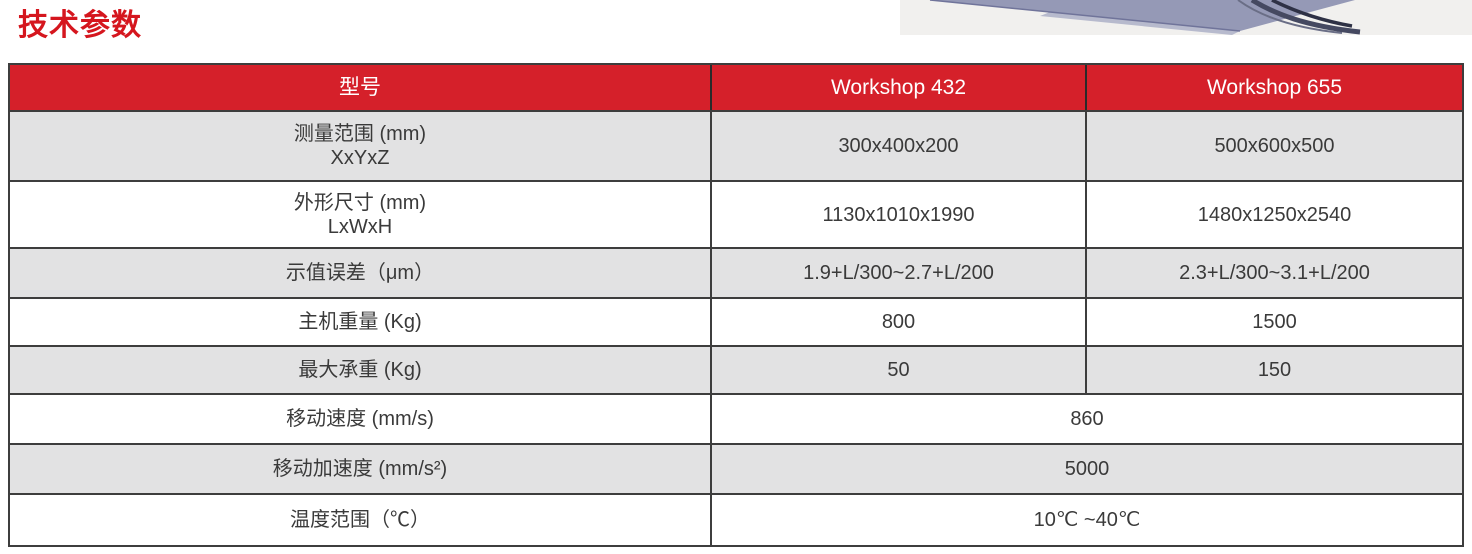 The width and height of the screenshot is (1472, 554). What do you see at coordinates (361, 469) in the screenshot?
I see `row-label: 移动加速度 (mm/s²)` at bounding box center [361, 469].